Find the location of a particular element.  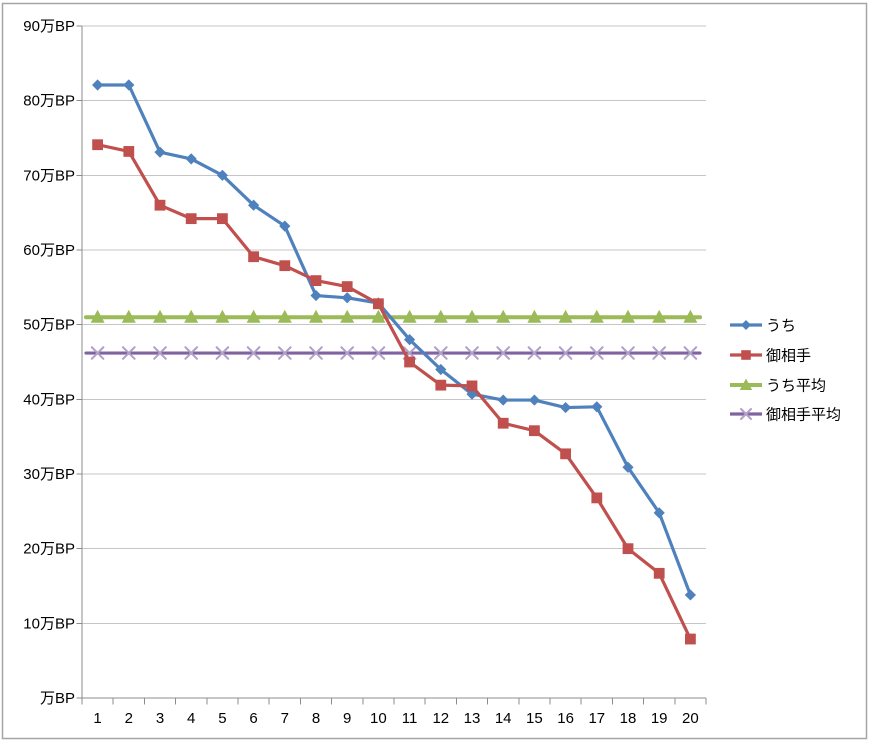

x-axis-label: 3 is located at coordinates (160, 718).